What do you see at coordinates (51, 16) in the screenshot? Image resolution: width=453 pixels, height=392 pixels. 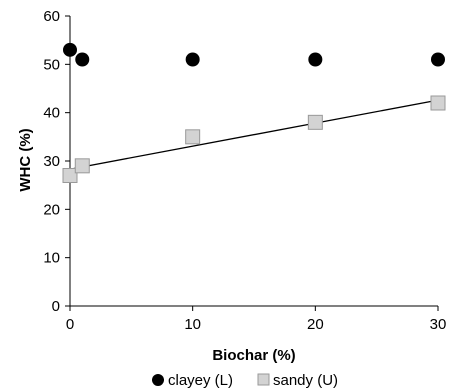 I see `y-tick-label: 60` at bounding box center [51, 16].